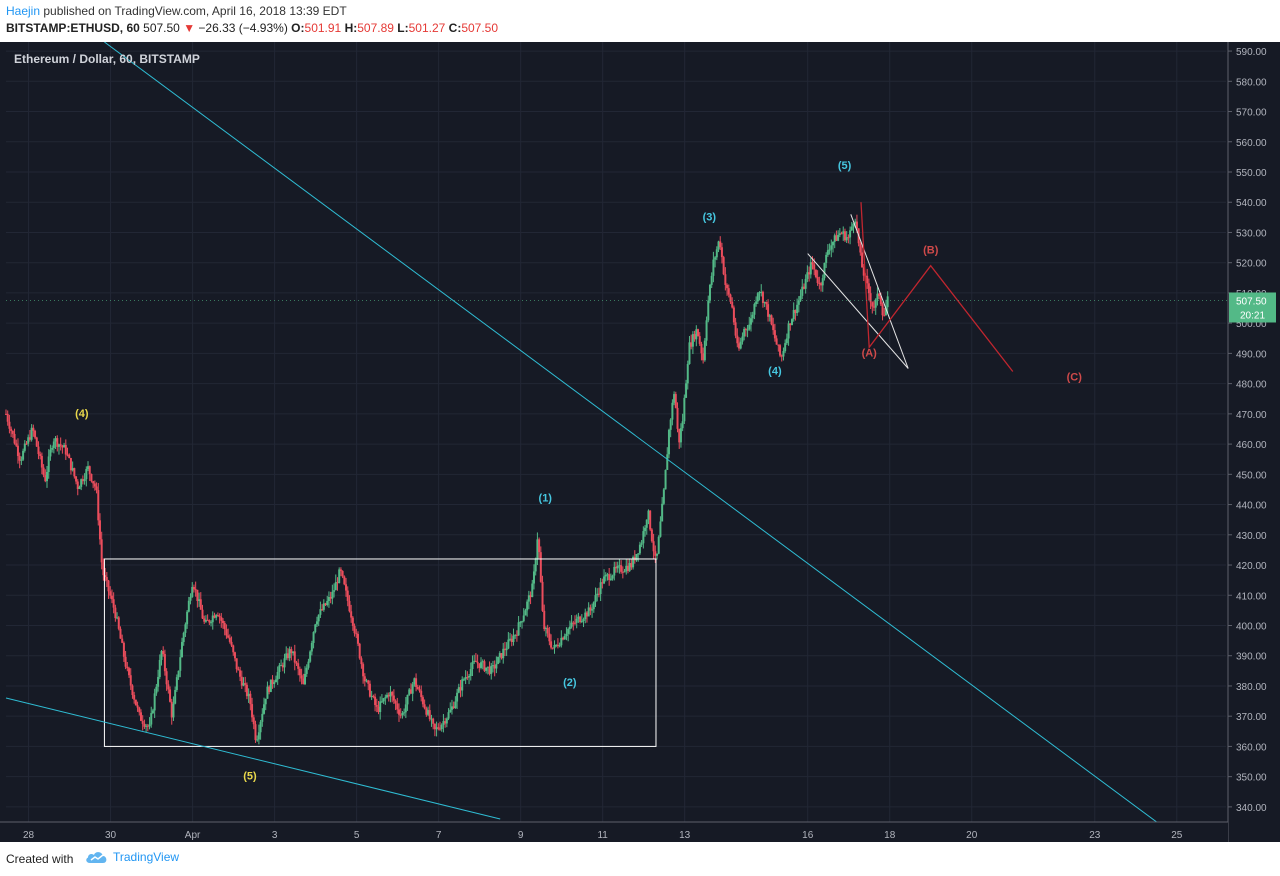 The width and height of the screenshot is (1280, 876). What do you see at coordinates (1177, 835) in the screenshot?
I see `x-tick-label: 25` at bounding box center [1177, 835].